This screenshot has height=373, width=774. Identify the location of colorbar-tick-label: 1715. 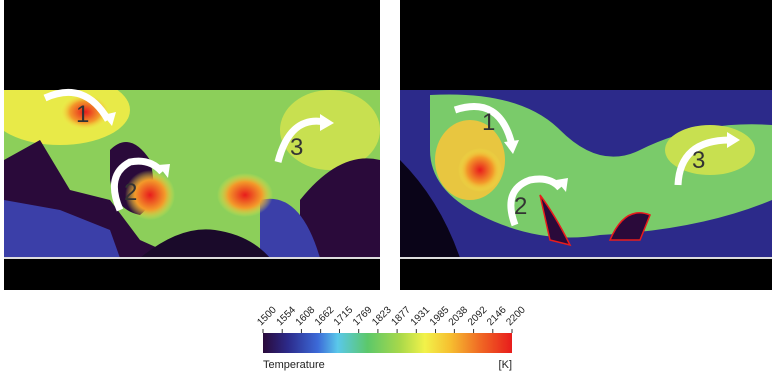
(344, 316).